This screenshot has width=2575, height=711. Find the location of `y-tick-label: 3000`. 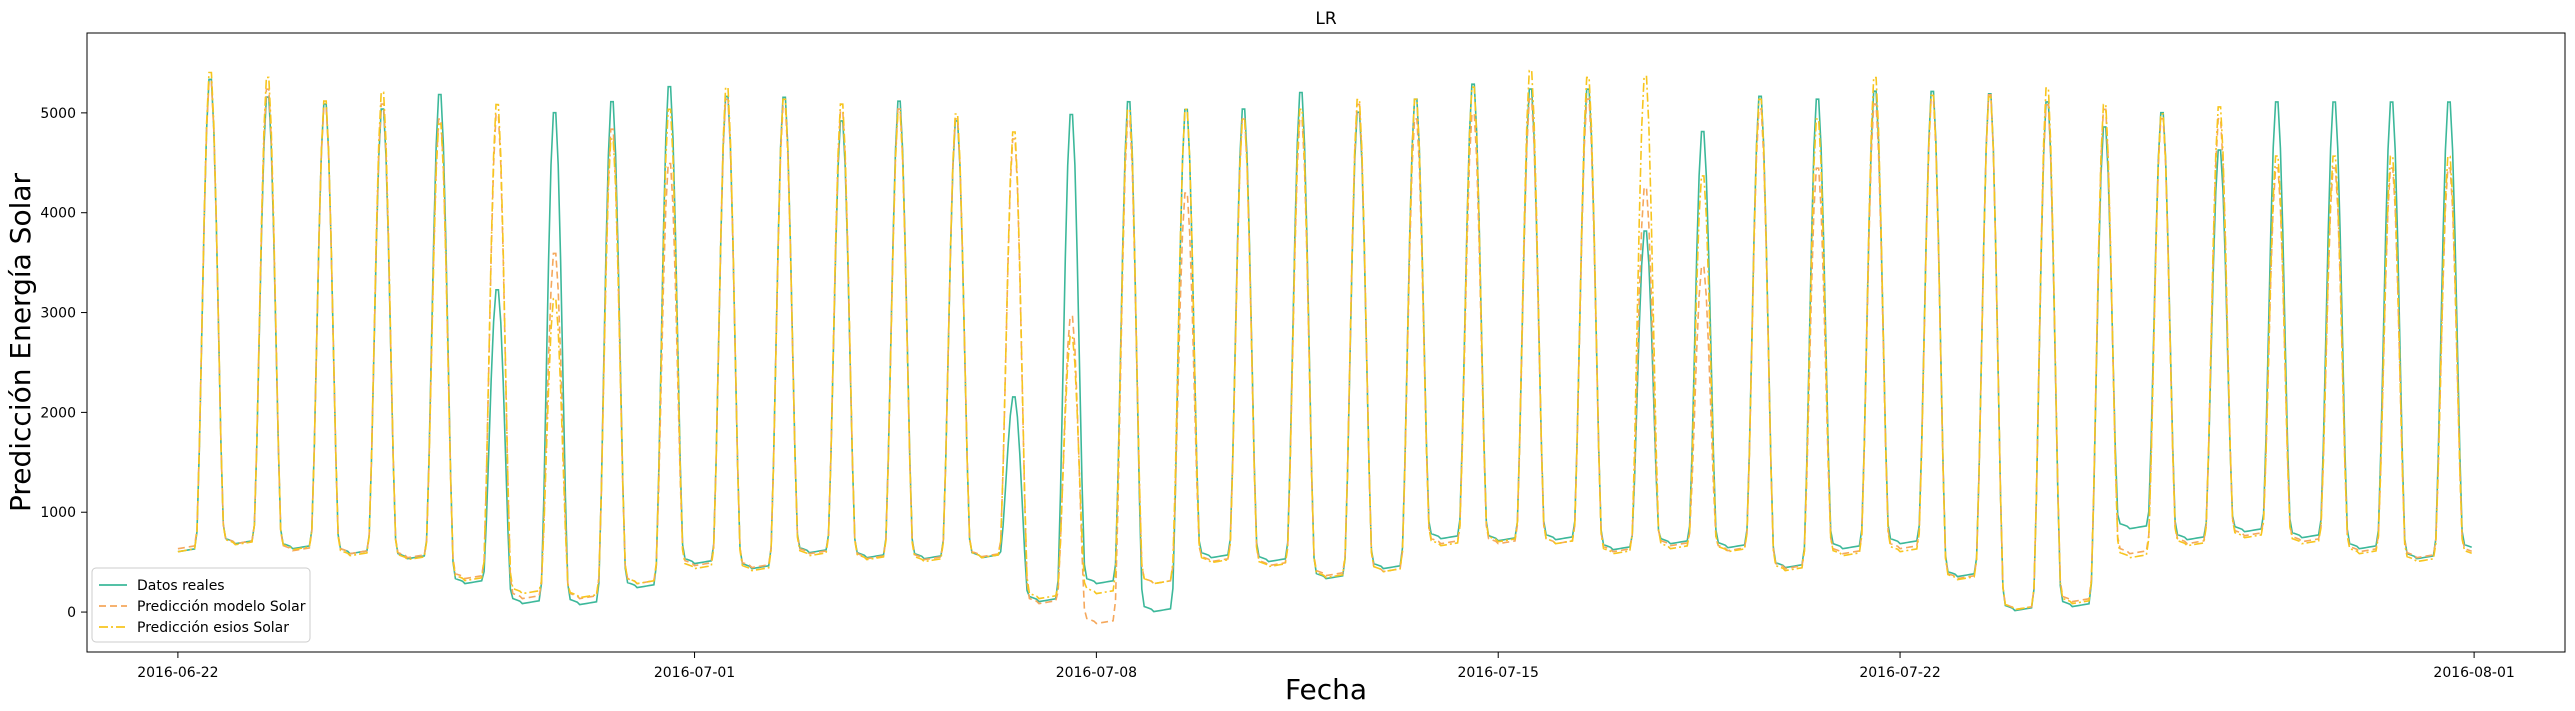

y-tick-label: 3000 is located at coordinates (58, 314).